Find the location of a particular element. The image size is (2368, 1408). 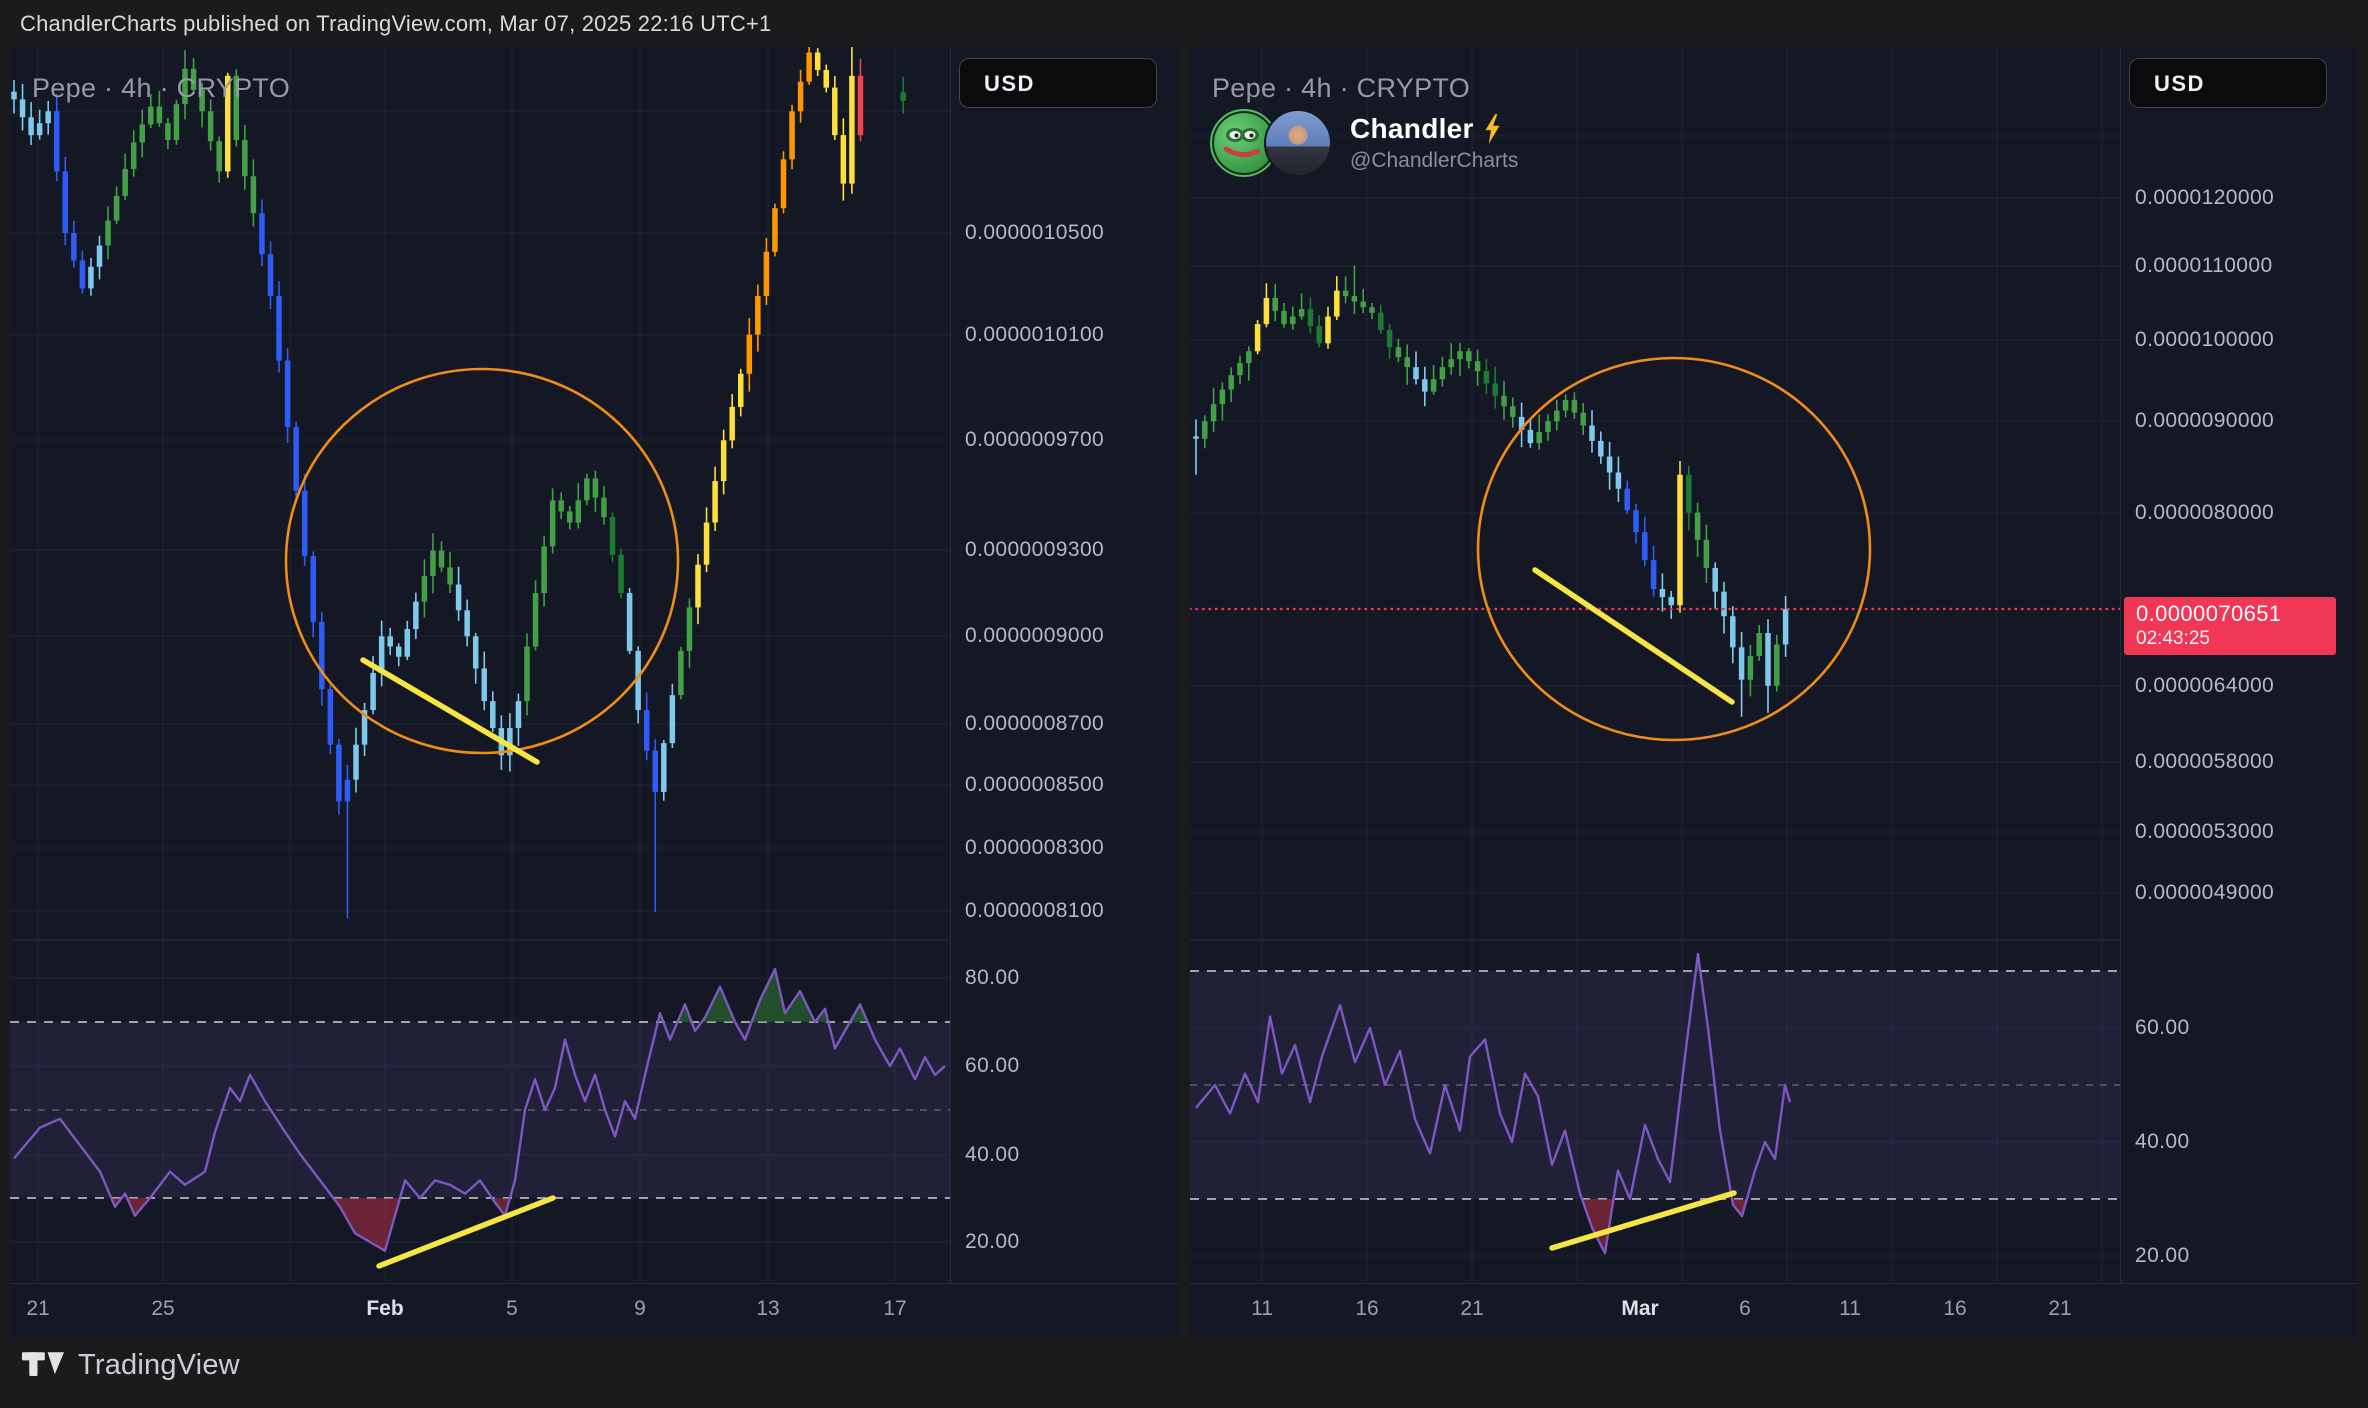

tradingview-wordmark: TradingView is located at coordinates (159, 1364).